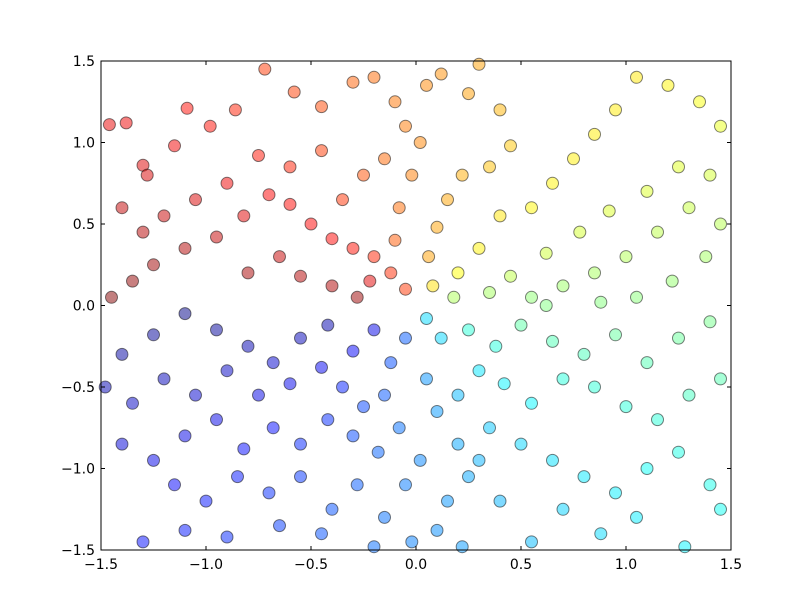 The height and width of the screenshot is (616, 812). Describe the element at coordinates (84, 225) in the screenshot. I see `y-tick-label: 0.5` at that location.